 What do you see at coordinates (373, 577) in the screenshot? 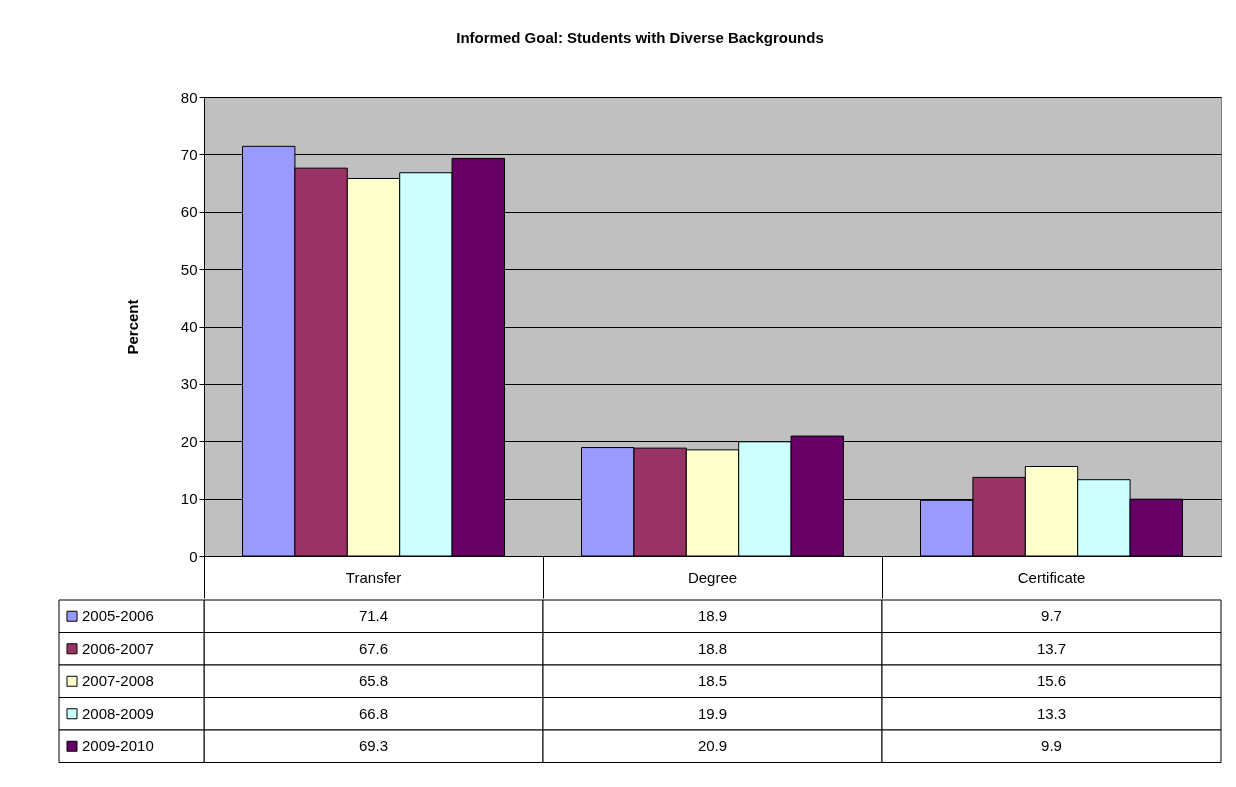
I see `x-tick-label: Transfer` at bounding box center [373, 577].